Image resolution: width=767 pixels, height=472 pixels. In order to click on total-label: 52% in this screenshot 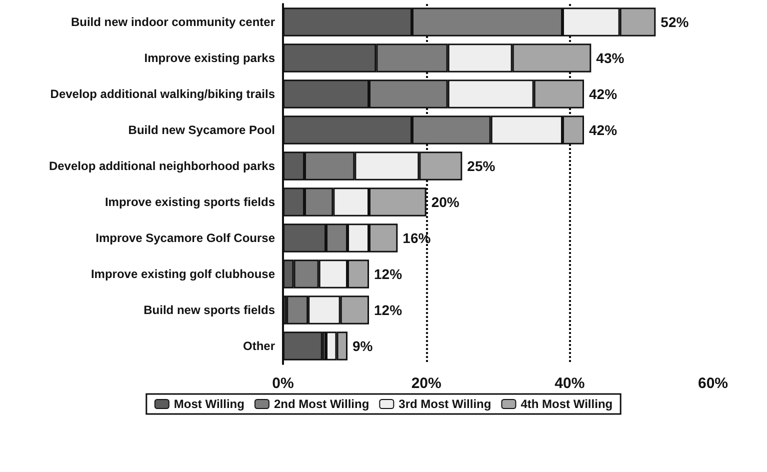, I will do `click(675, 22)`.